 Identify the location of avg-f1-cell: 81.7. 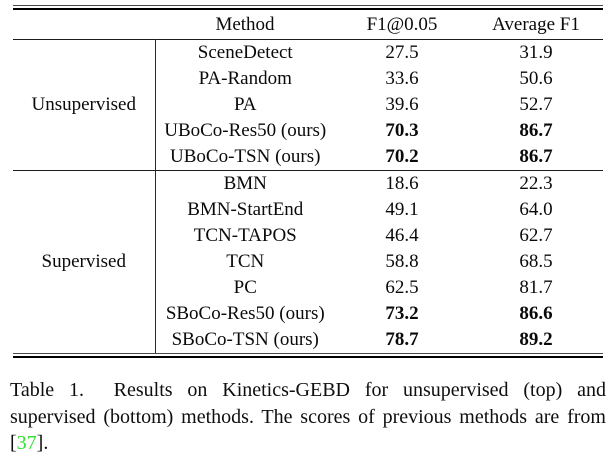
(536, 287).